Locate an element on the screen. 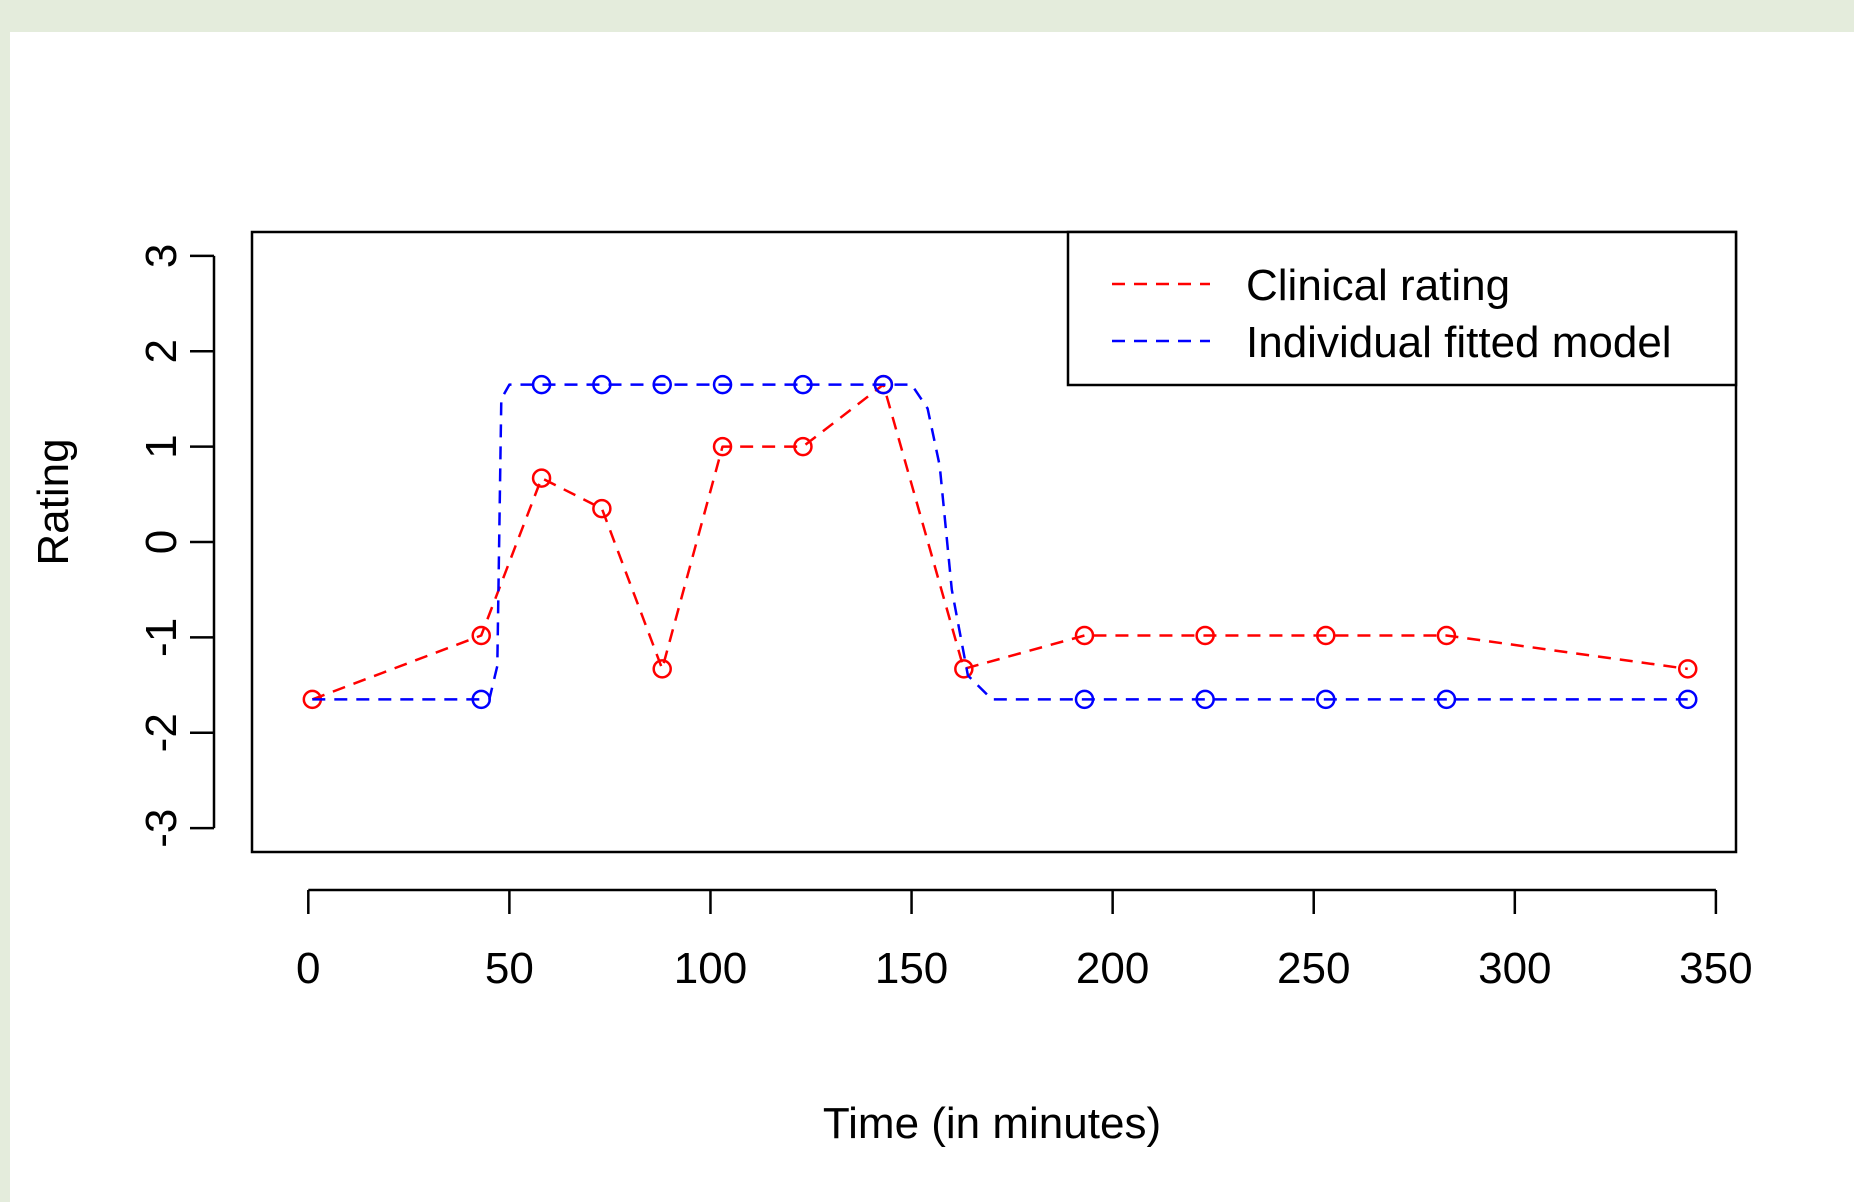  x-tick-label: 50 is located at coordinates (509, 968).